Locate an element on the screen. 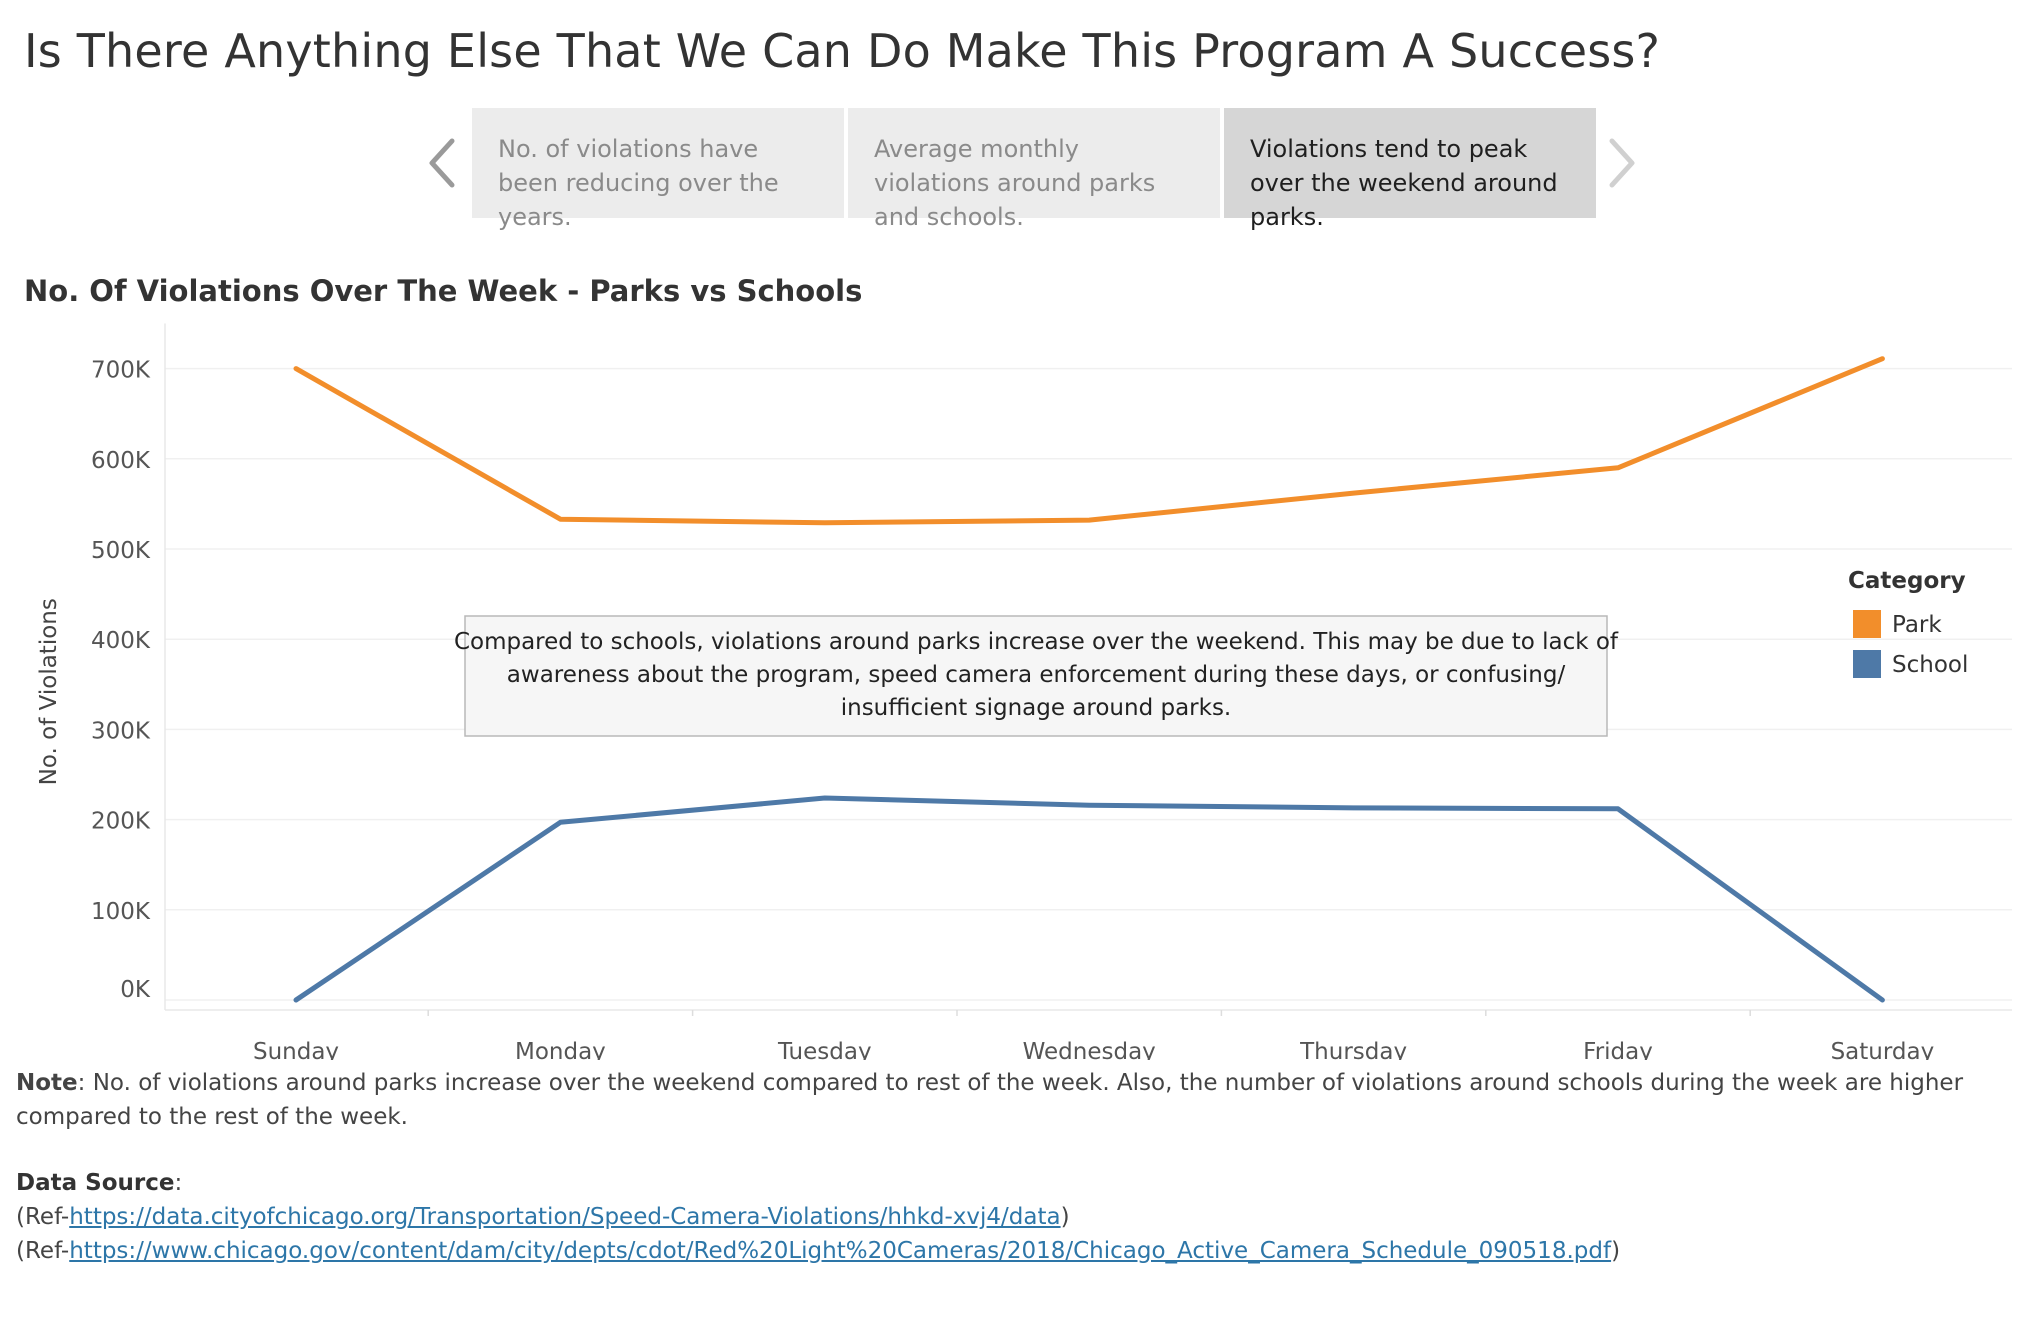 This screenshot has width=2026, height=1328. x-tick-label: Wednesday is located at coordinates (1089, 1049).